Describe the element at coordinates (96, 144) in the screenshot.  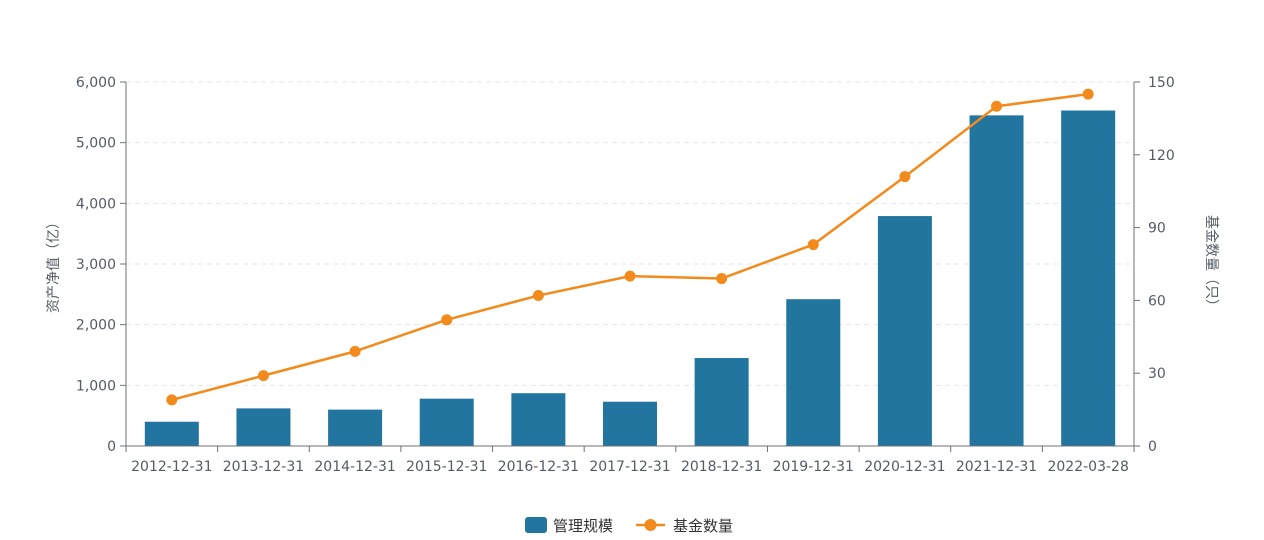
I see `y-axis-left-tick-label: 5,000` at that location.